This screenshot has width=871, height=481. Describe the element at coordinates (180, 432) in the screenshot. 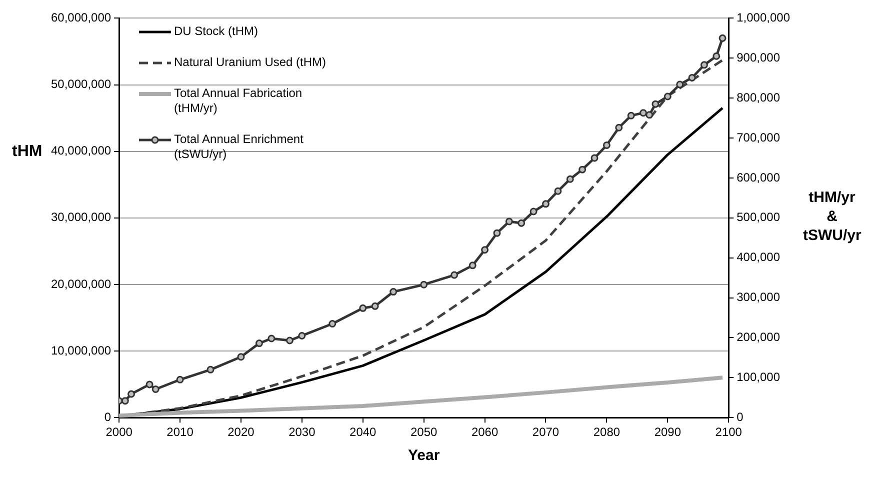

I see `x-tick-label: 2010` at that location.